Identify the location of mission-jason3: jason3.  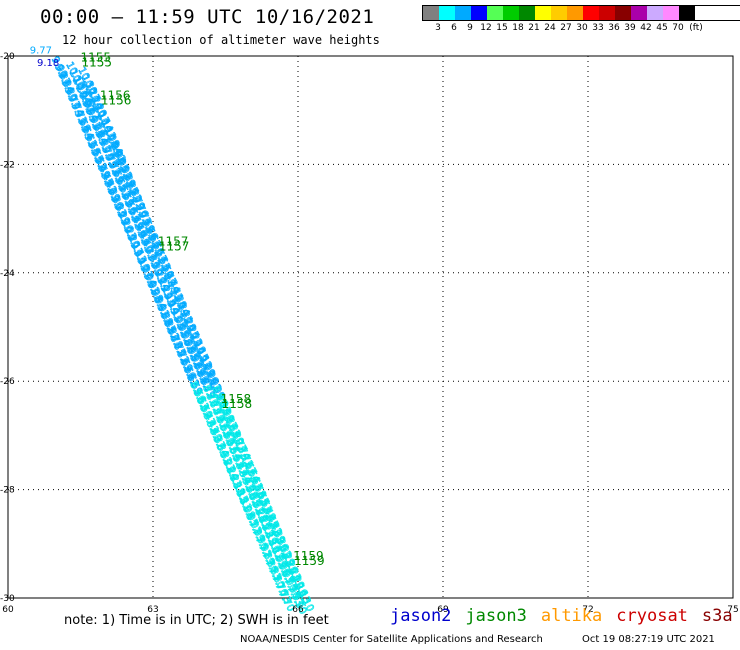
(496, 616).